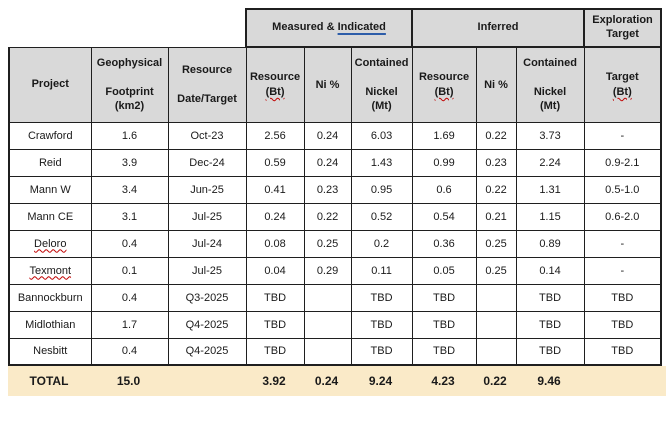 This screenshot has width=666, height=421. Describe the element at coordinates (496, 216) in the screenshot. I see `cell-inf-ni-pct: 0.21` at that location.